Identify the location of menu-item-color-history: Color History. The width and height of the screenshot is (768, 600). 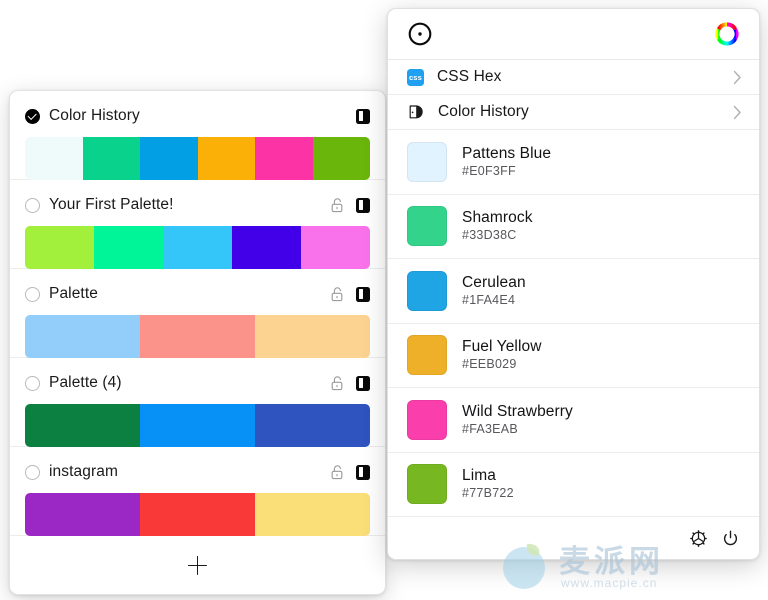
(573, 112).